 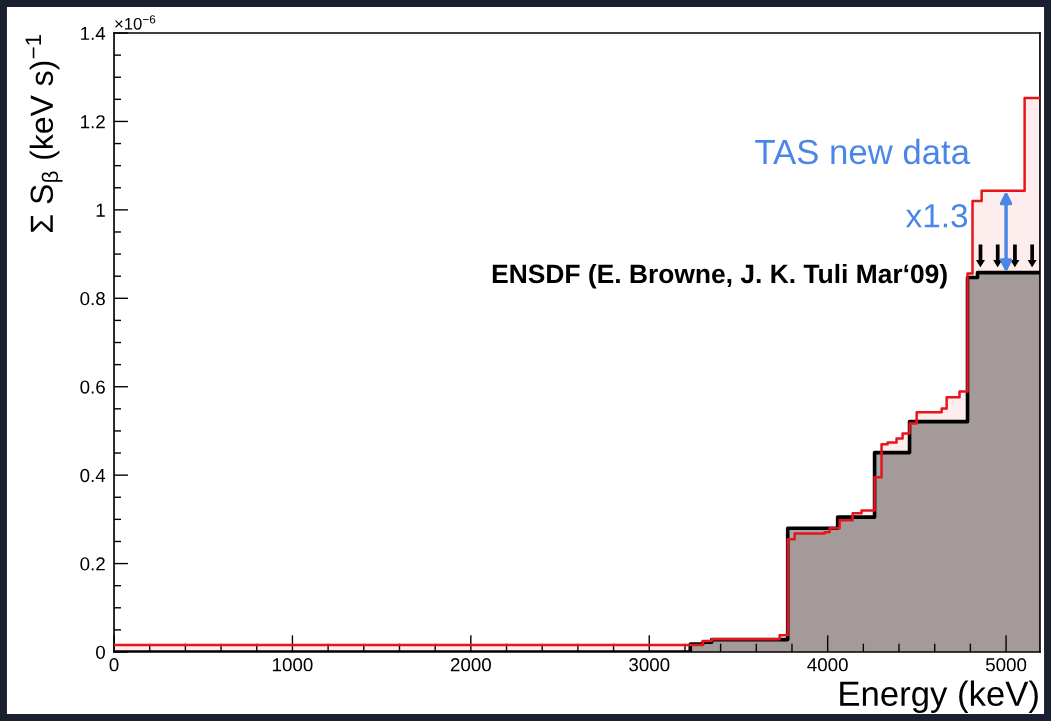 I want to click on x-tick-label: 2000, so click(x=470, y=665).